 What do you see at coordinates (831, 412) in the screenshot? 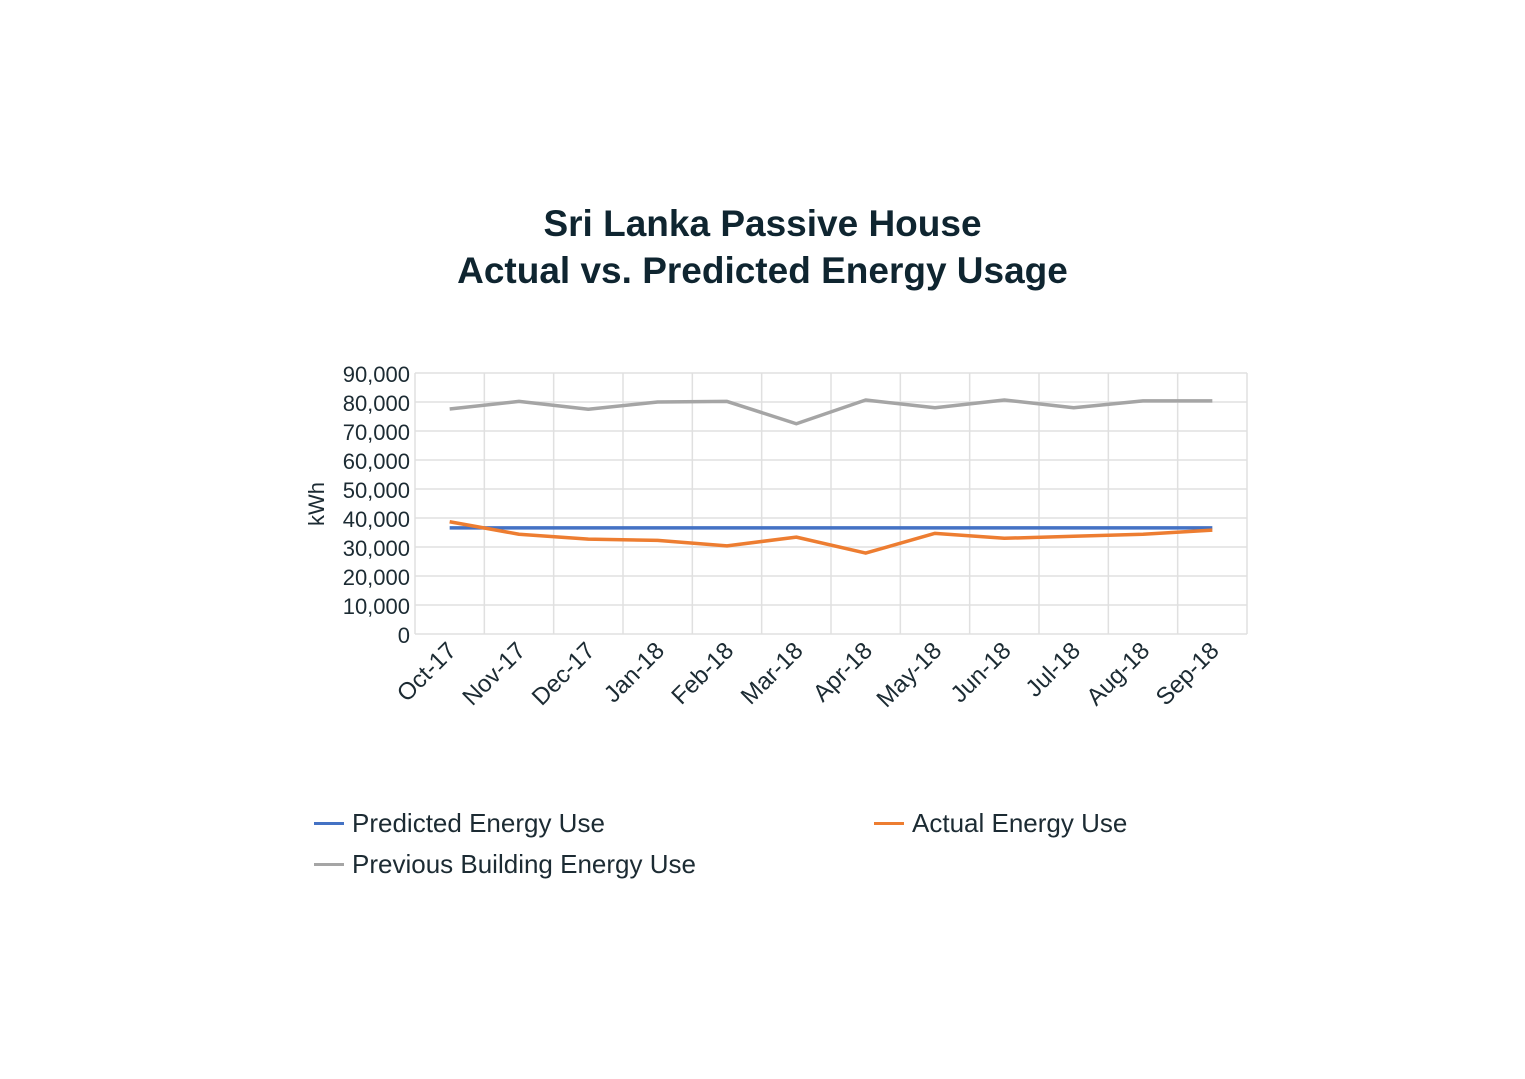
I see `series-line-previous-building-energy-use` at bounding box center [831, 412].